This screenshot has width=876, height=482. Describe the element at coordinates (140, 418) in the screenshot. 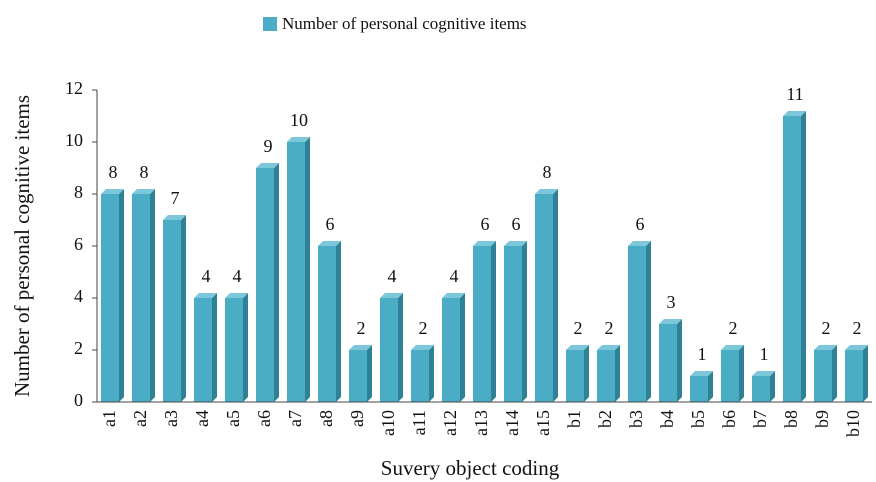

I see `x-tick-label: a2` at that location.